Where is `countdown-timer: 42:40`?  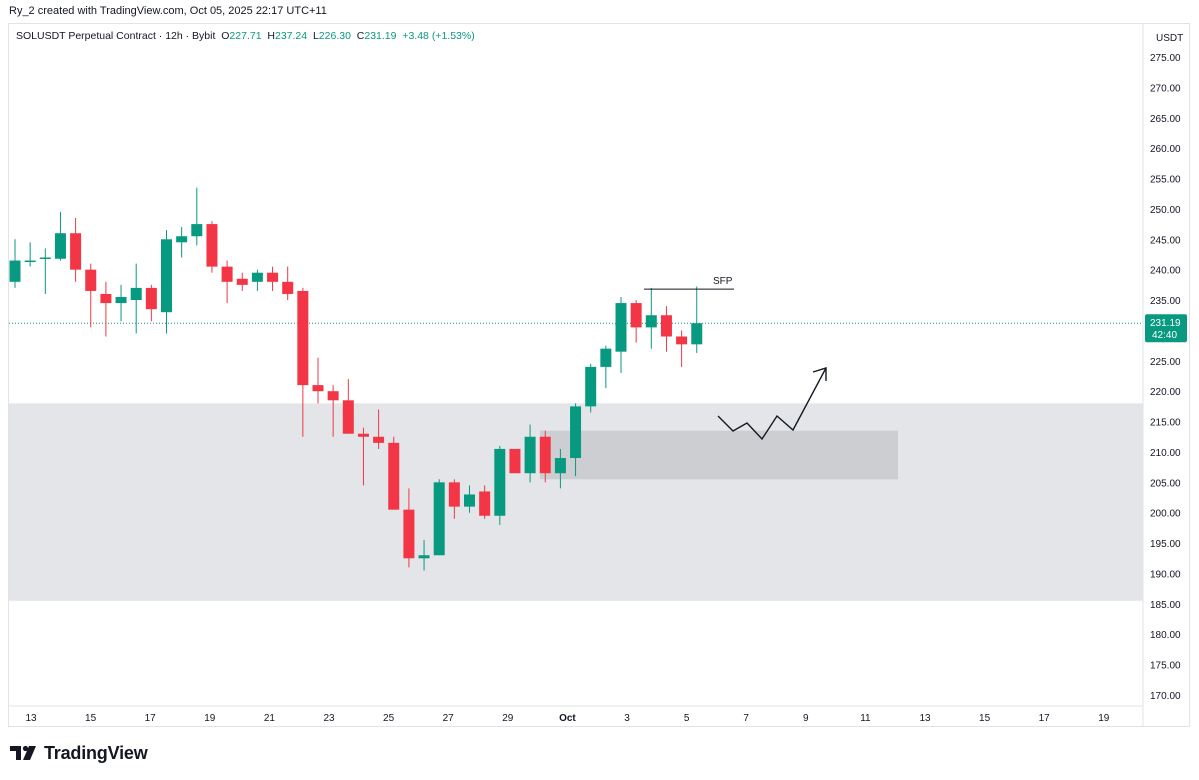 countdown-timer: 42:40 is located at coordinates (1164, 335).